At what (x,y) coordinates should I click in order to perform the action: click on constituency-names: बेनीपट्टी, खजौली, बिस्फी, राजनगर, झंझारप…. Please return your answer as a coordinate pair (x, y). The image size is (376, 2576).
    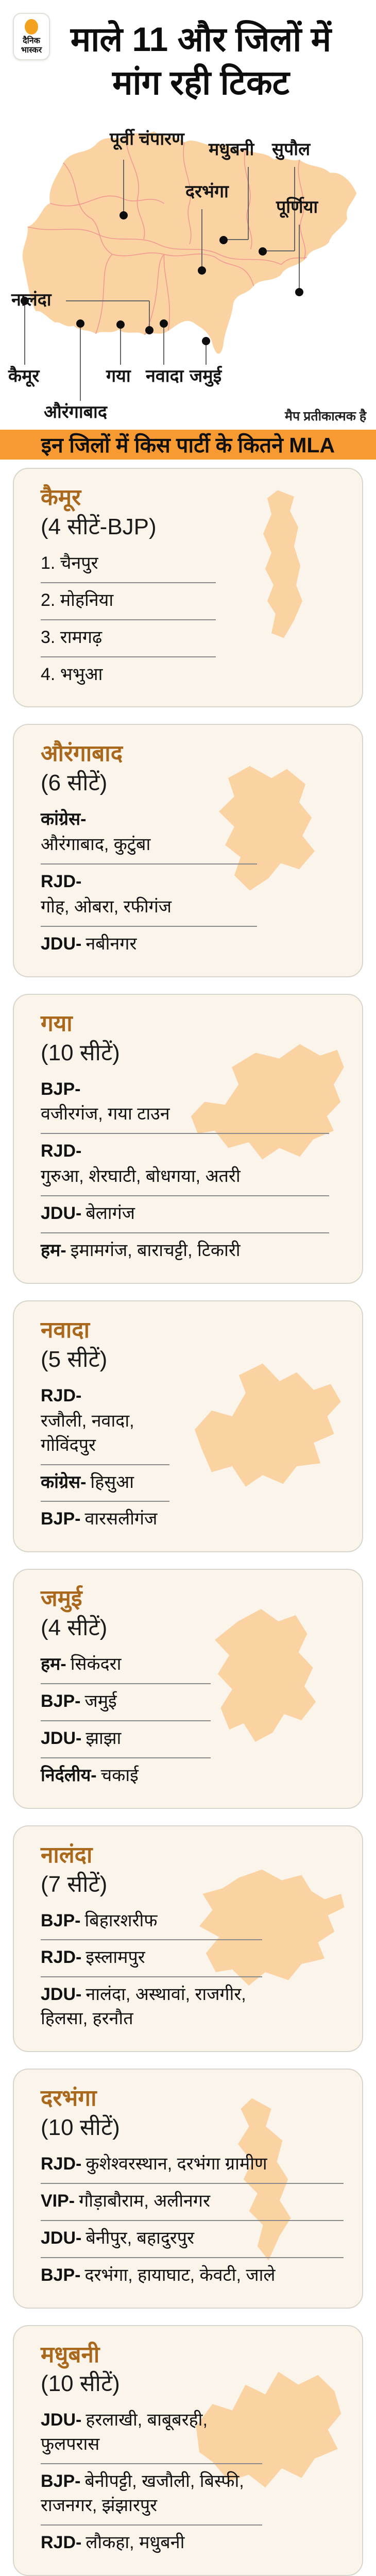
    Looking at the image, I should click on (142, 2493).